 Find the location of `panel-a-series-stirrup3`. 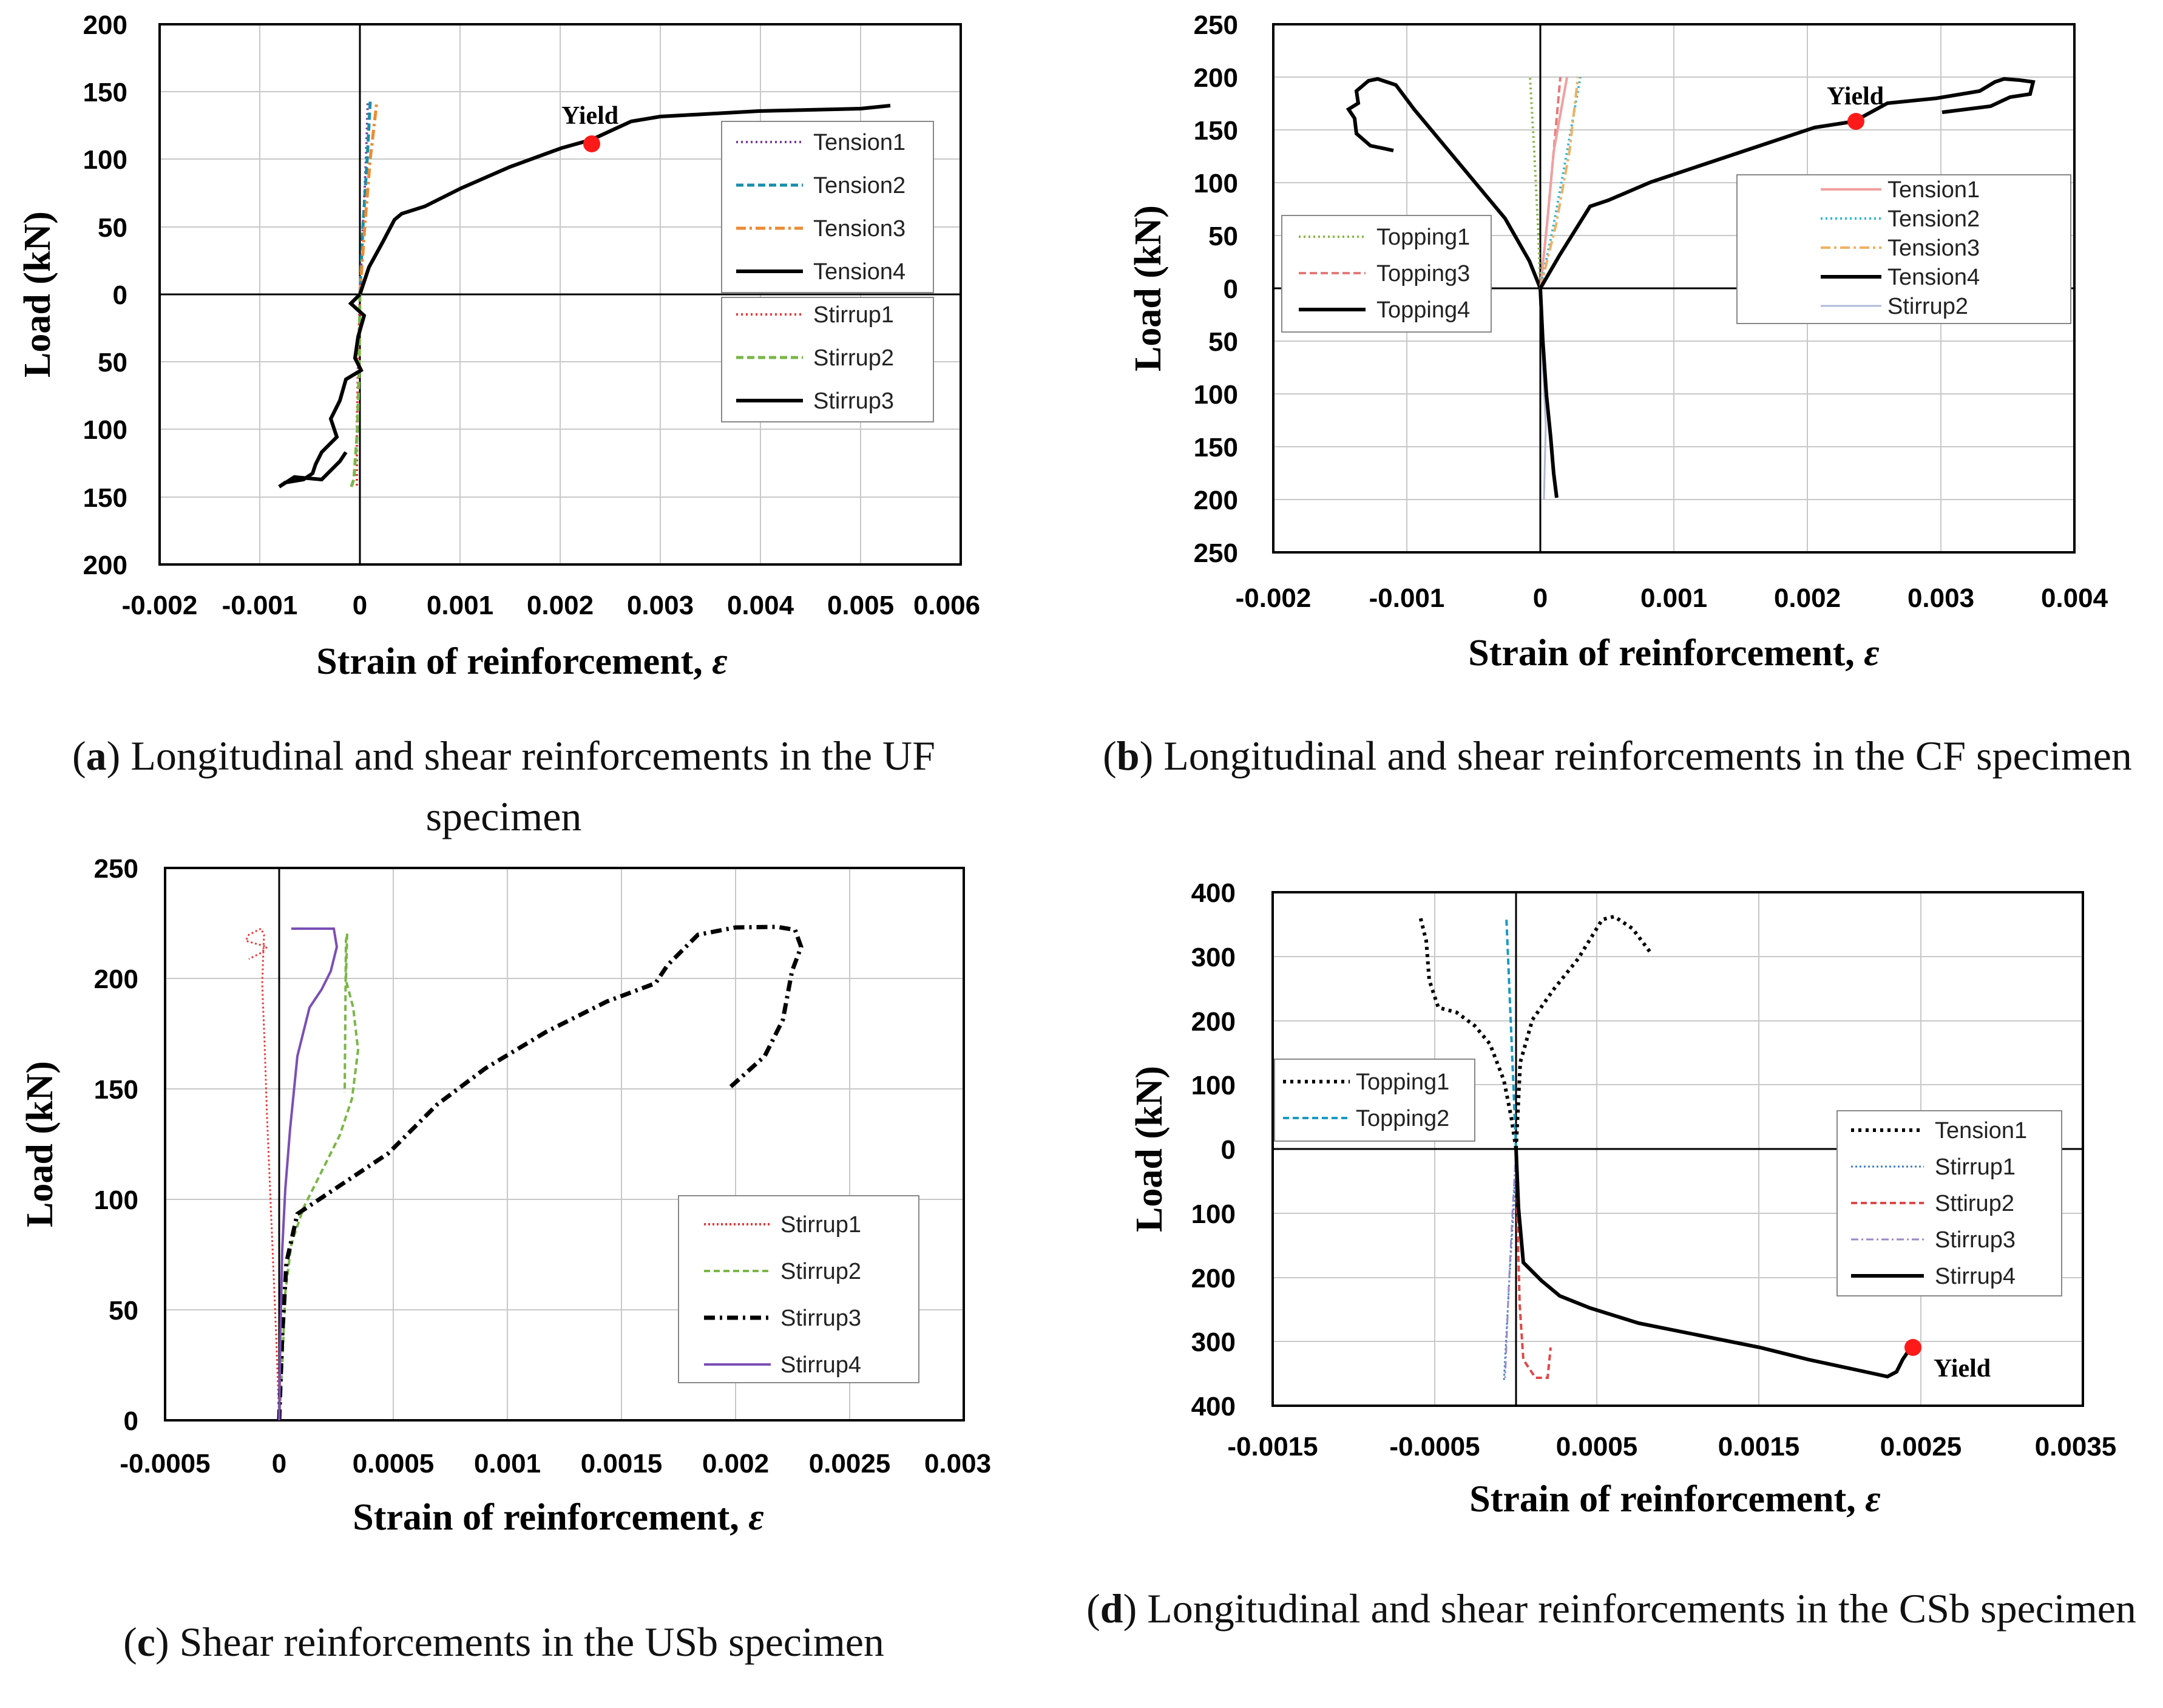

panel-a-series-stirrup3 is located at coordinates (322, 391).